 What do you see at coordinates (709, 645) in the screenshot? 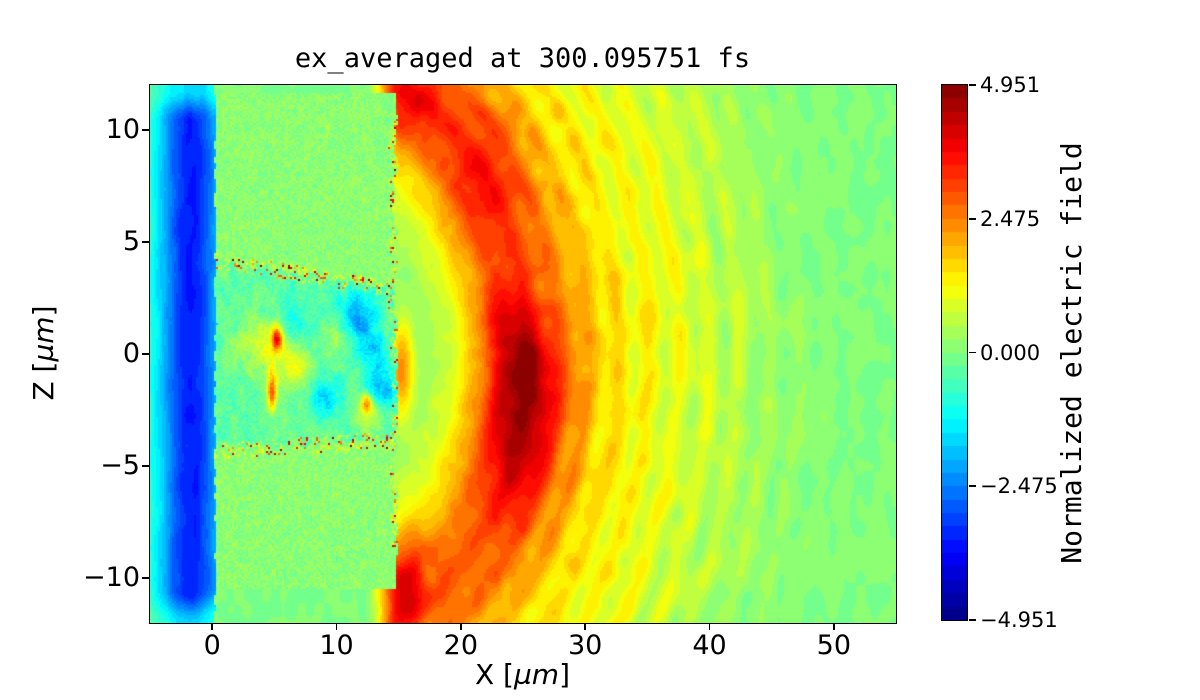
I see `x-tick-label: 40` at bounding box center [709, 645].